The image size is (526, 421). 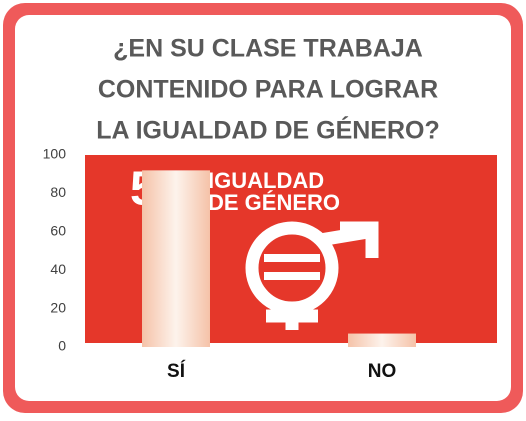 I want to click on logo-text: DE GÉNERO, so click(x=274, y=202).